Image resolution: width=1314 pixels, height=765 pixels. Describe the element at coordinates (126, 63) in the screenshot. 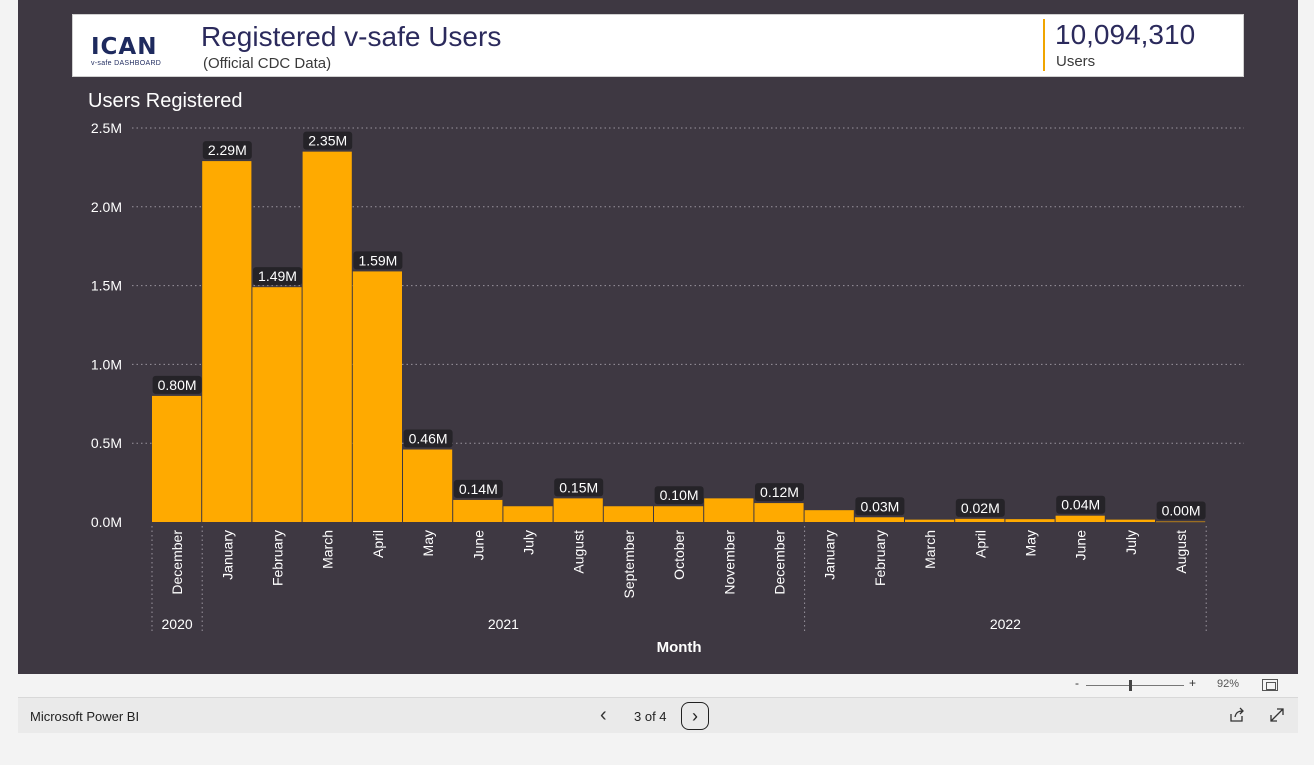

I see `logo-subtext: v-safe DASHBOARD` at that location.